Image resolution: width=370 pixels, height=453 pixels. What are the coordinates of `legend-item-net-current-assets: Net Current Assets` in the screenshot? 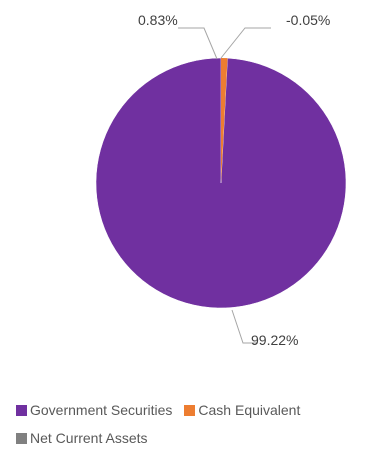 It's located at (82, 438).